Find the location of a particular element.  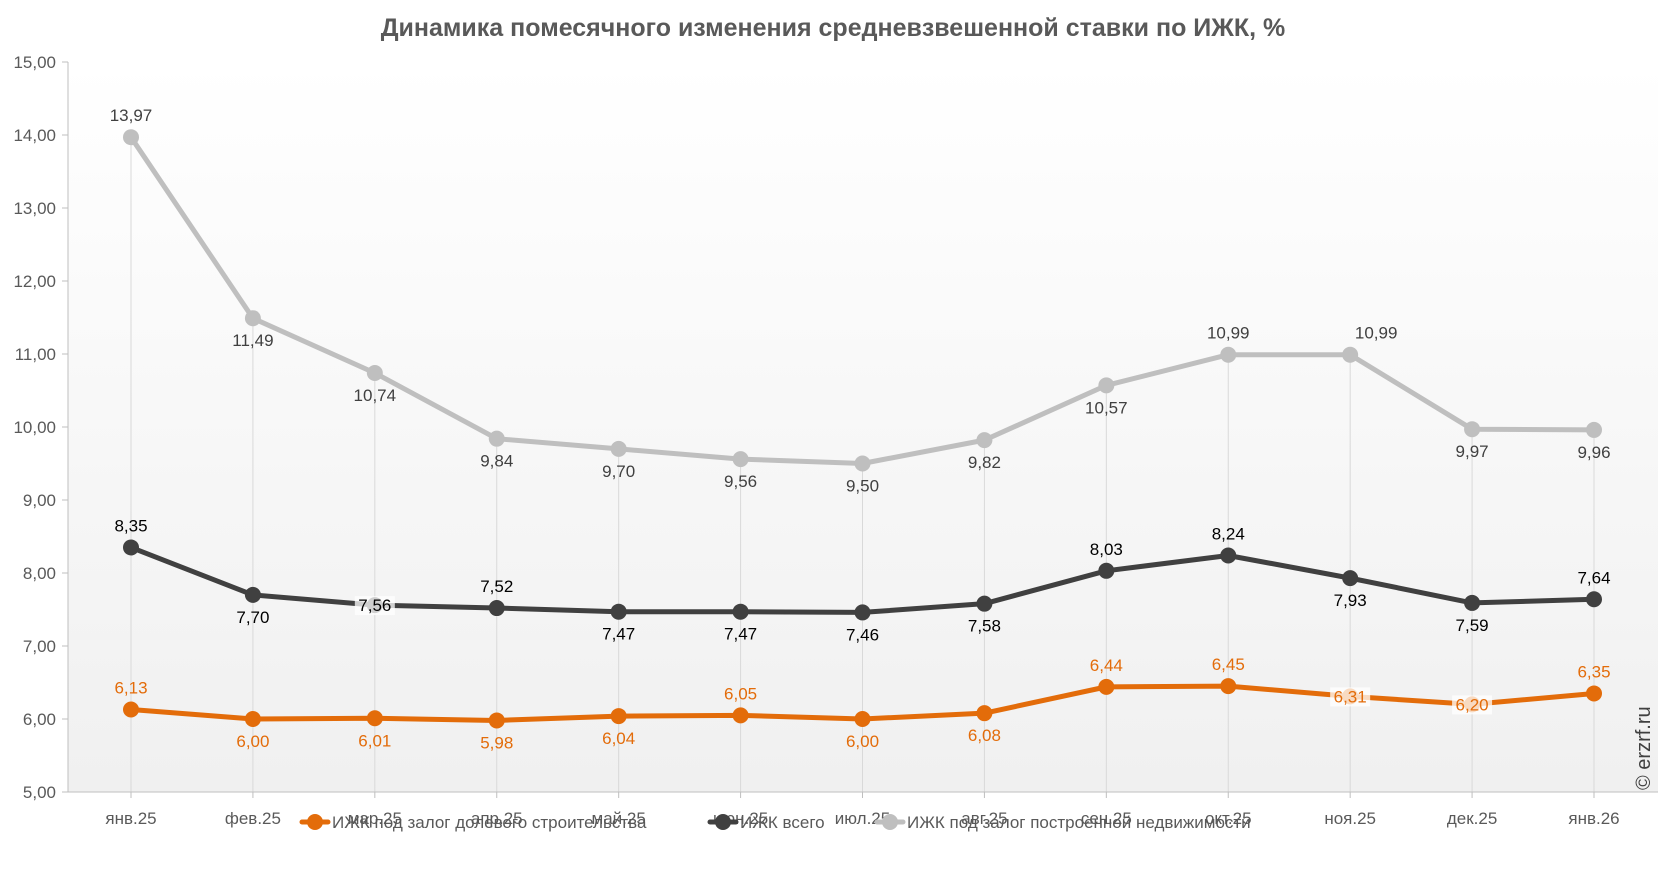

x-tick-label: май.25 is located at coordinates (619, 818).